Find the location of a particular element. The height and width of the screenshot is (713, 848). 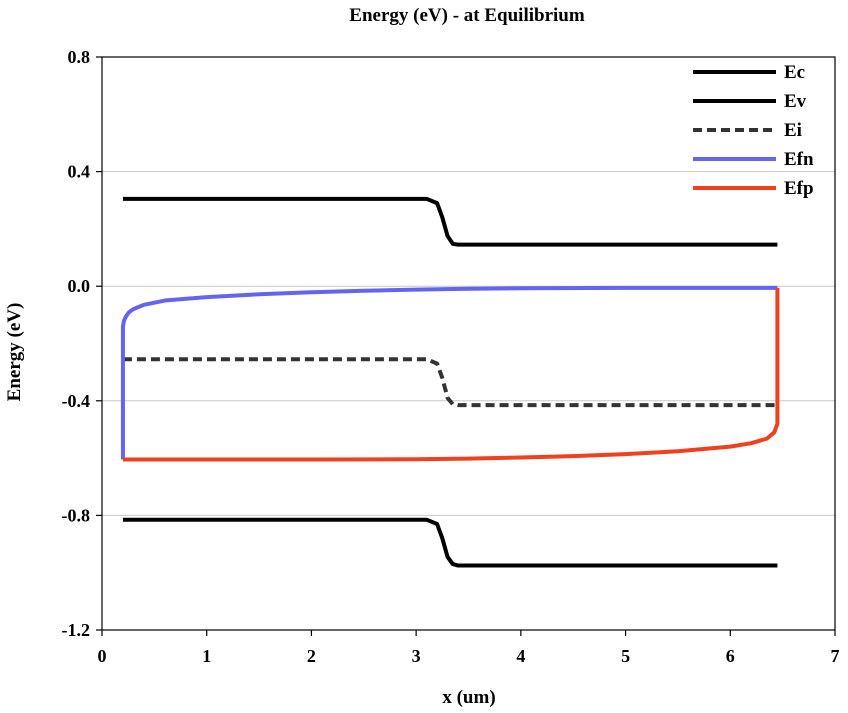

legend-label-efp: Efp is located at coordinates (799, 188).